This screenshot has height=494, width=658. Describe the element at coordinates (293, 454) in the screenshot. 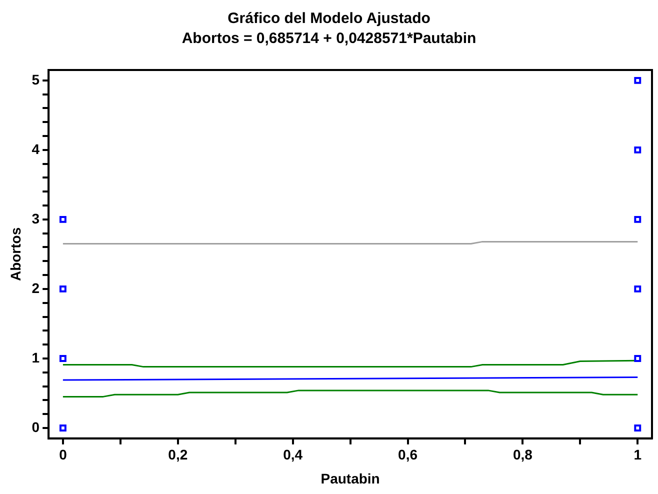

I see `x-tick-label: 0,4` at that location.